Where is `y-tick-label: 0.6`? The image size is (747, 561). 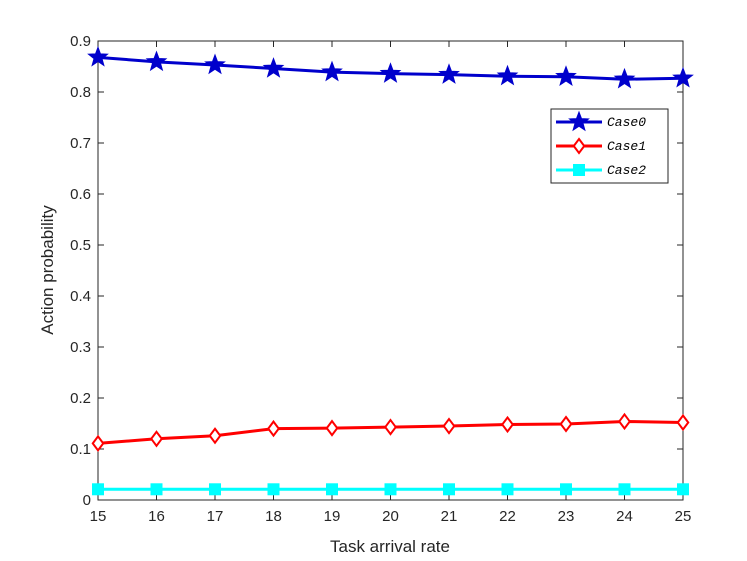 y-tick-label: 0.6 is located at coordinates (80, 194).